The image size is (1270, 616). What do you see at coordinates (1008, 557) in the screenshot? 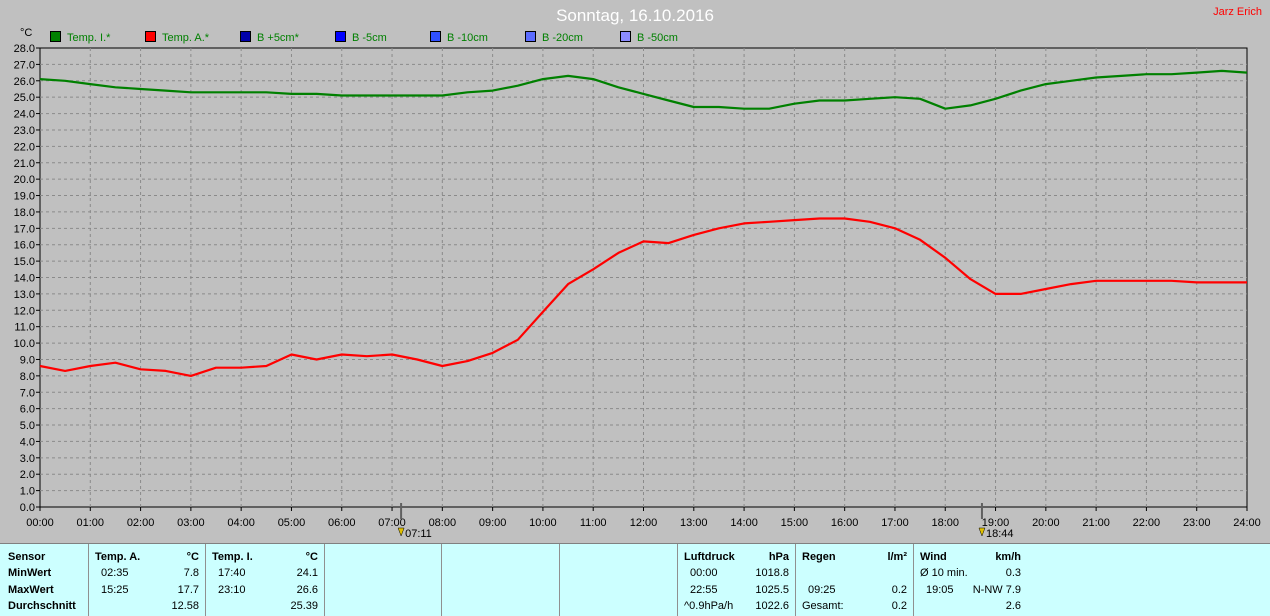
I see `wind-unit: km/h` at bounding box center [1008, 557].